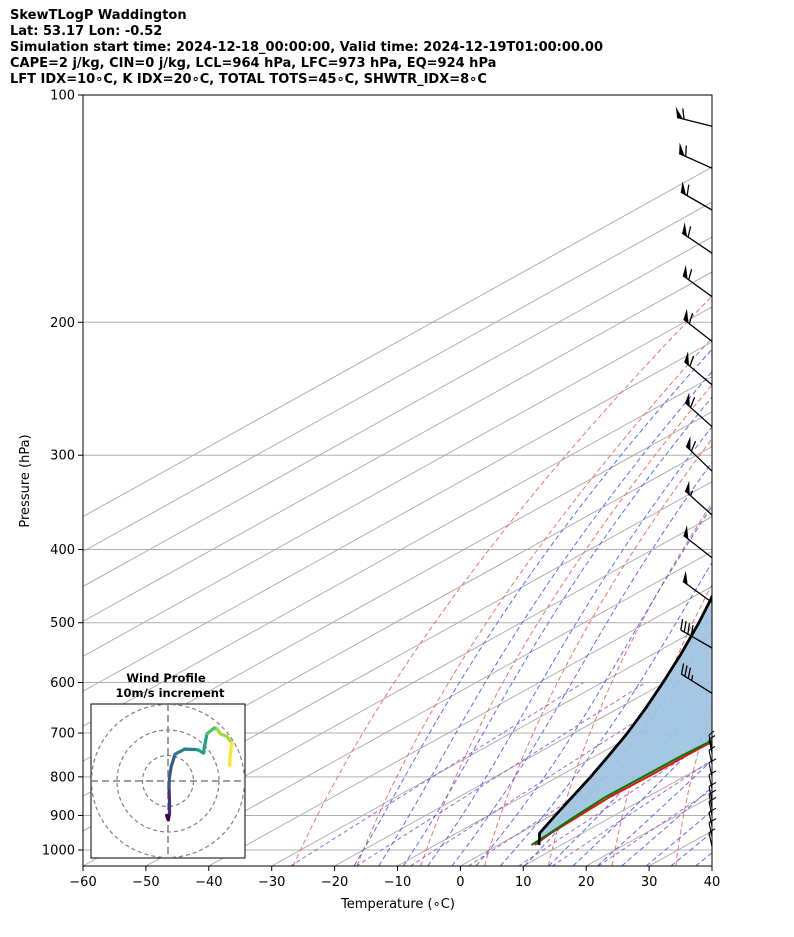  I want to click on x-tick-label: −60, so click(82, 882).